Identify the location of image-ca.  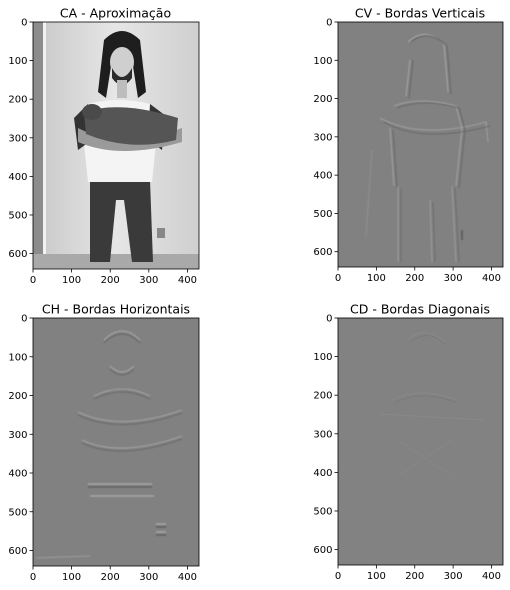
(116, 145).